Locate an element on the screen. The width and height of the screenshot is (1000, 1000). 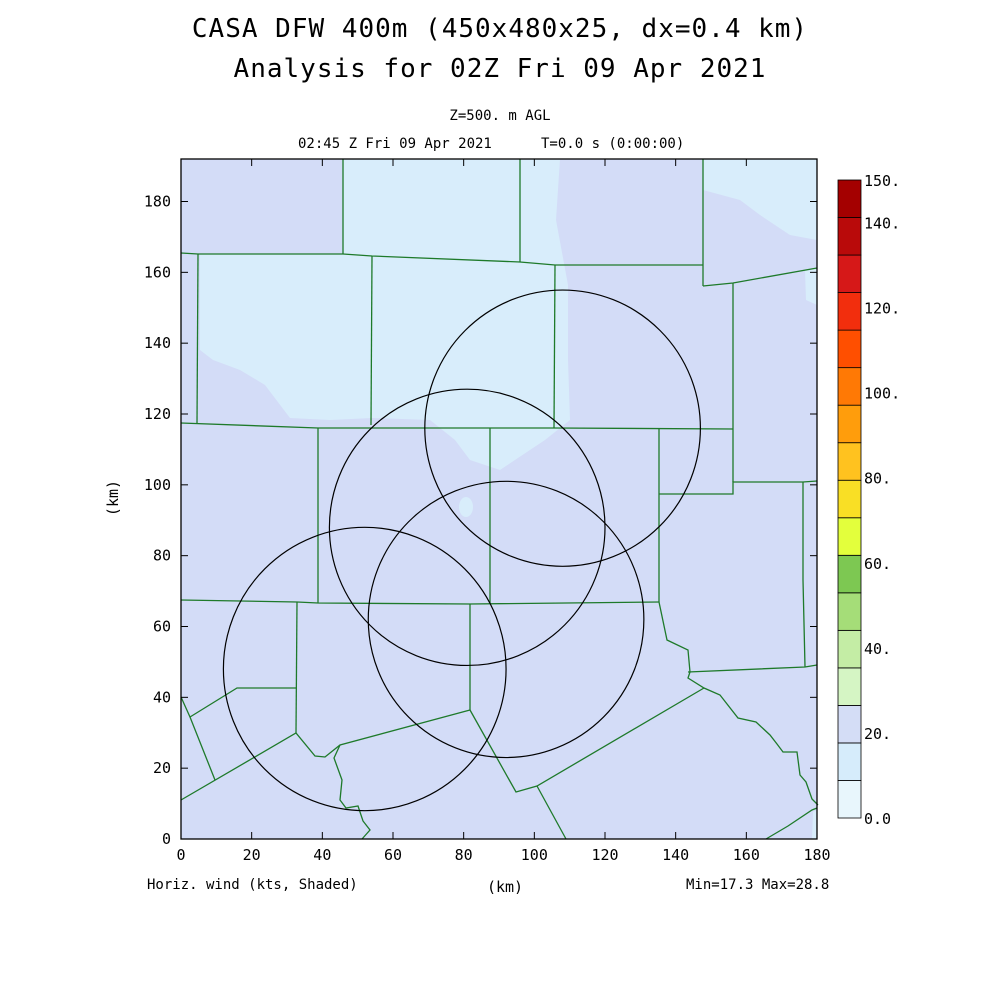
x-tick-label: 140 is located at coordinates (675, 855).